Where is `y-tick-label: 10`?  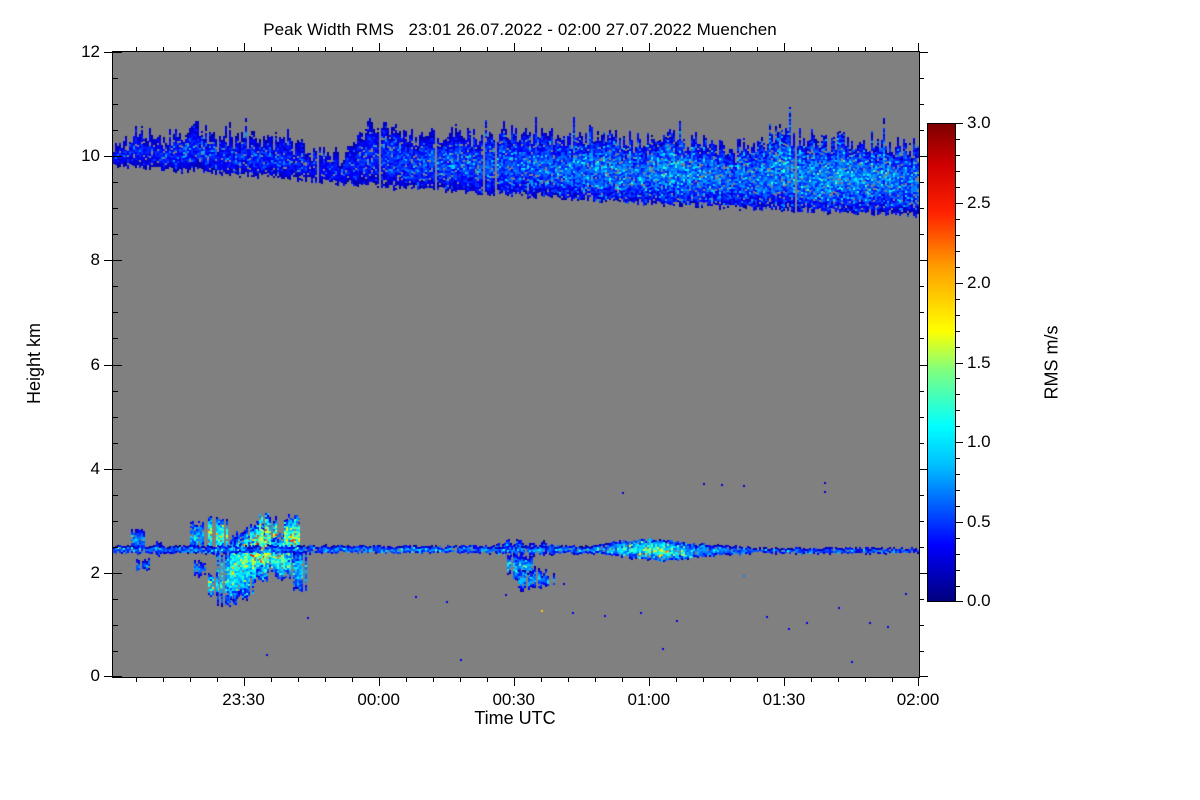 y-tick-label: 10 is located at coordinates (90, 156).